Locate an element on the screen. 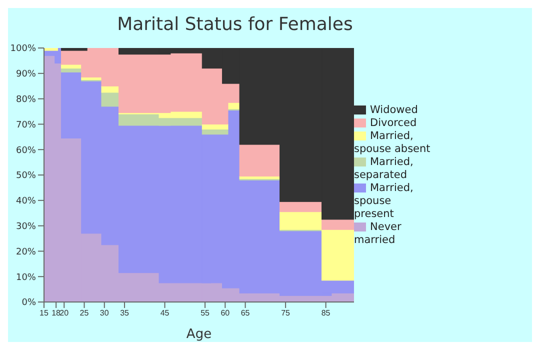  y-tick-label: 90% is located at coordinates (26, 75).